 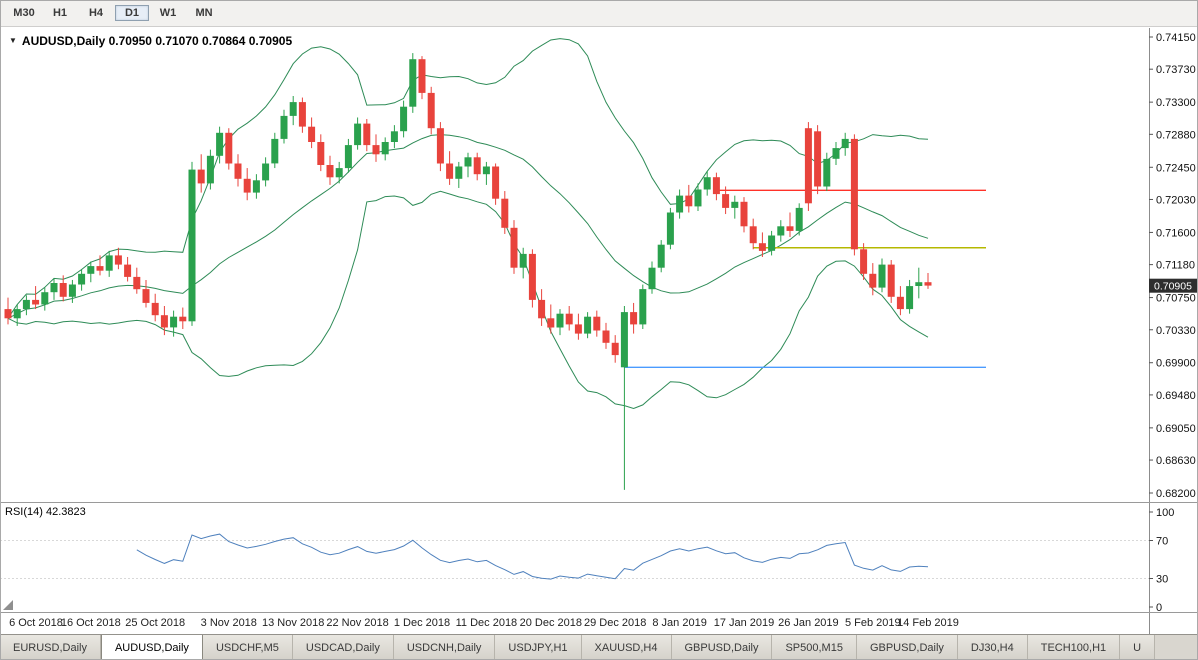 What do you see at coordinates (132, 13) in the screenshot?
I see `timeframe-button-d1: D1` at bounding box center [132, 13].